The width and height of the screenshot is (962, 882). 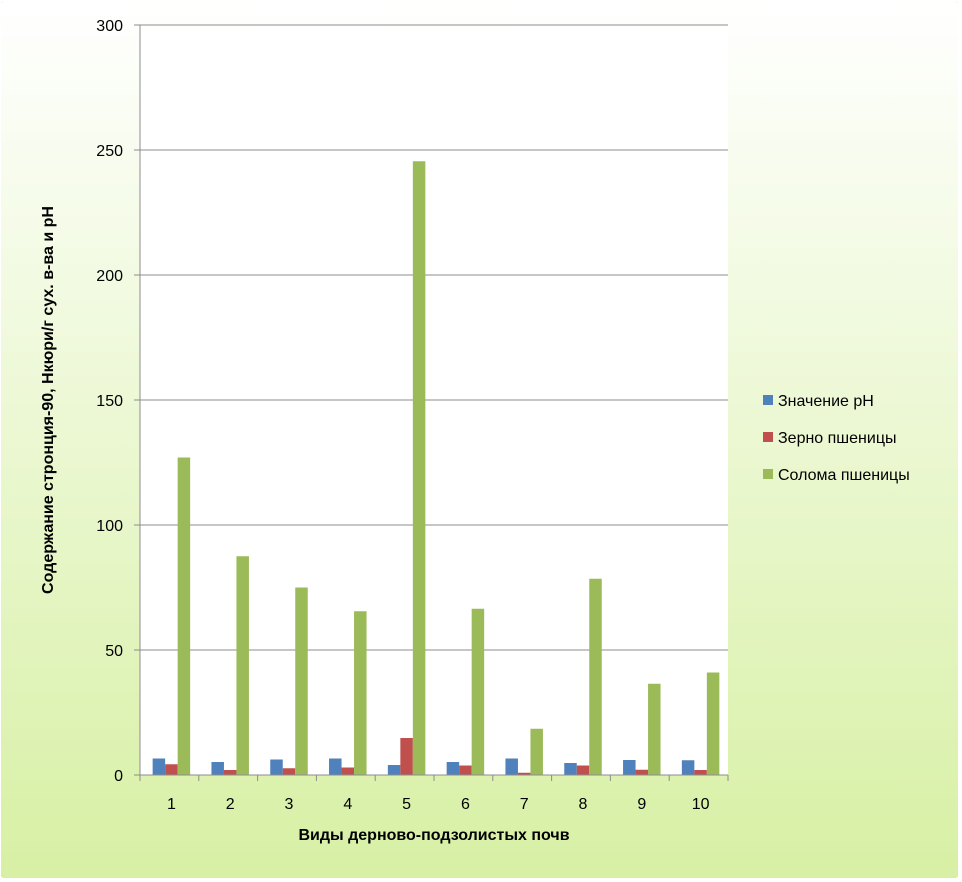 What do you see at coordinates (289, 804) in the screenshot?
I see `x-tick-label: 3` at bounding box center [289, 804].